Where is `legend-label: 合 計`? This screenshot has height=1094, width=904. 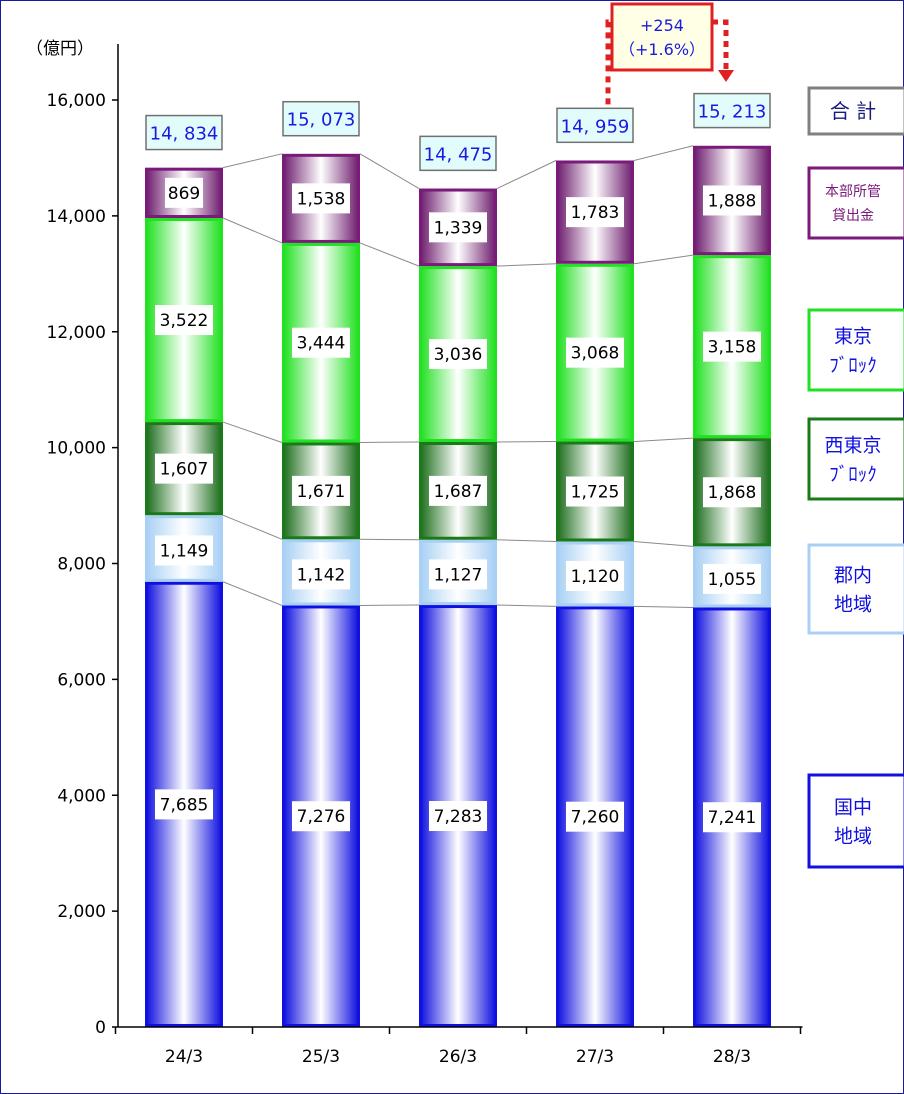
legend-label: 合 計 is located at coordinates (853, 111).